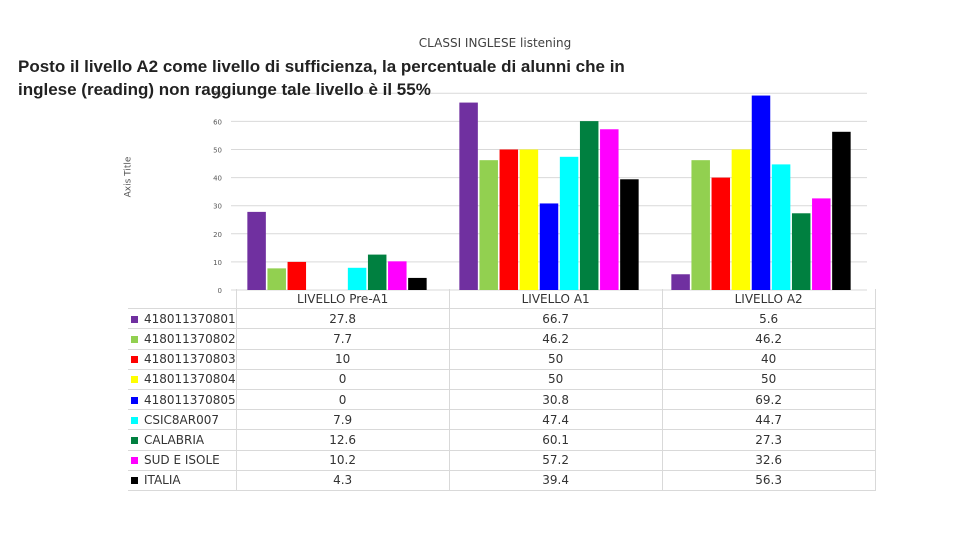 The image size is (960, 540). I want to click on chart-title: CLASSI INGLESE listening, so click(495, 43).